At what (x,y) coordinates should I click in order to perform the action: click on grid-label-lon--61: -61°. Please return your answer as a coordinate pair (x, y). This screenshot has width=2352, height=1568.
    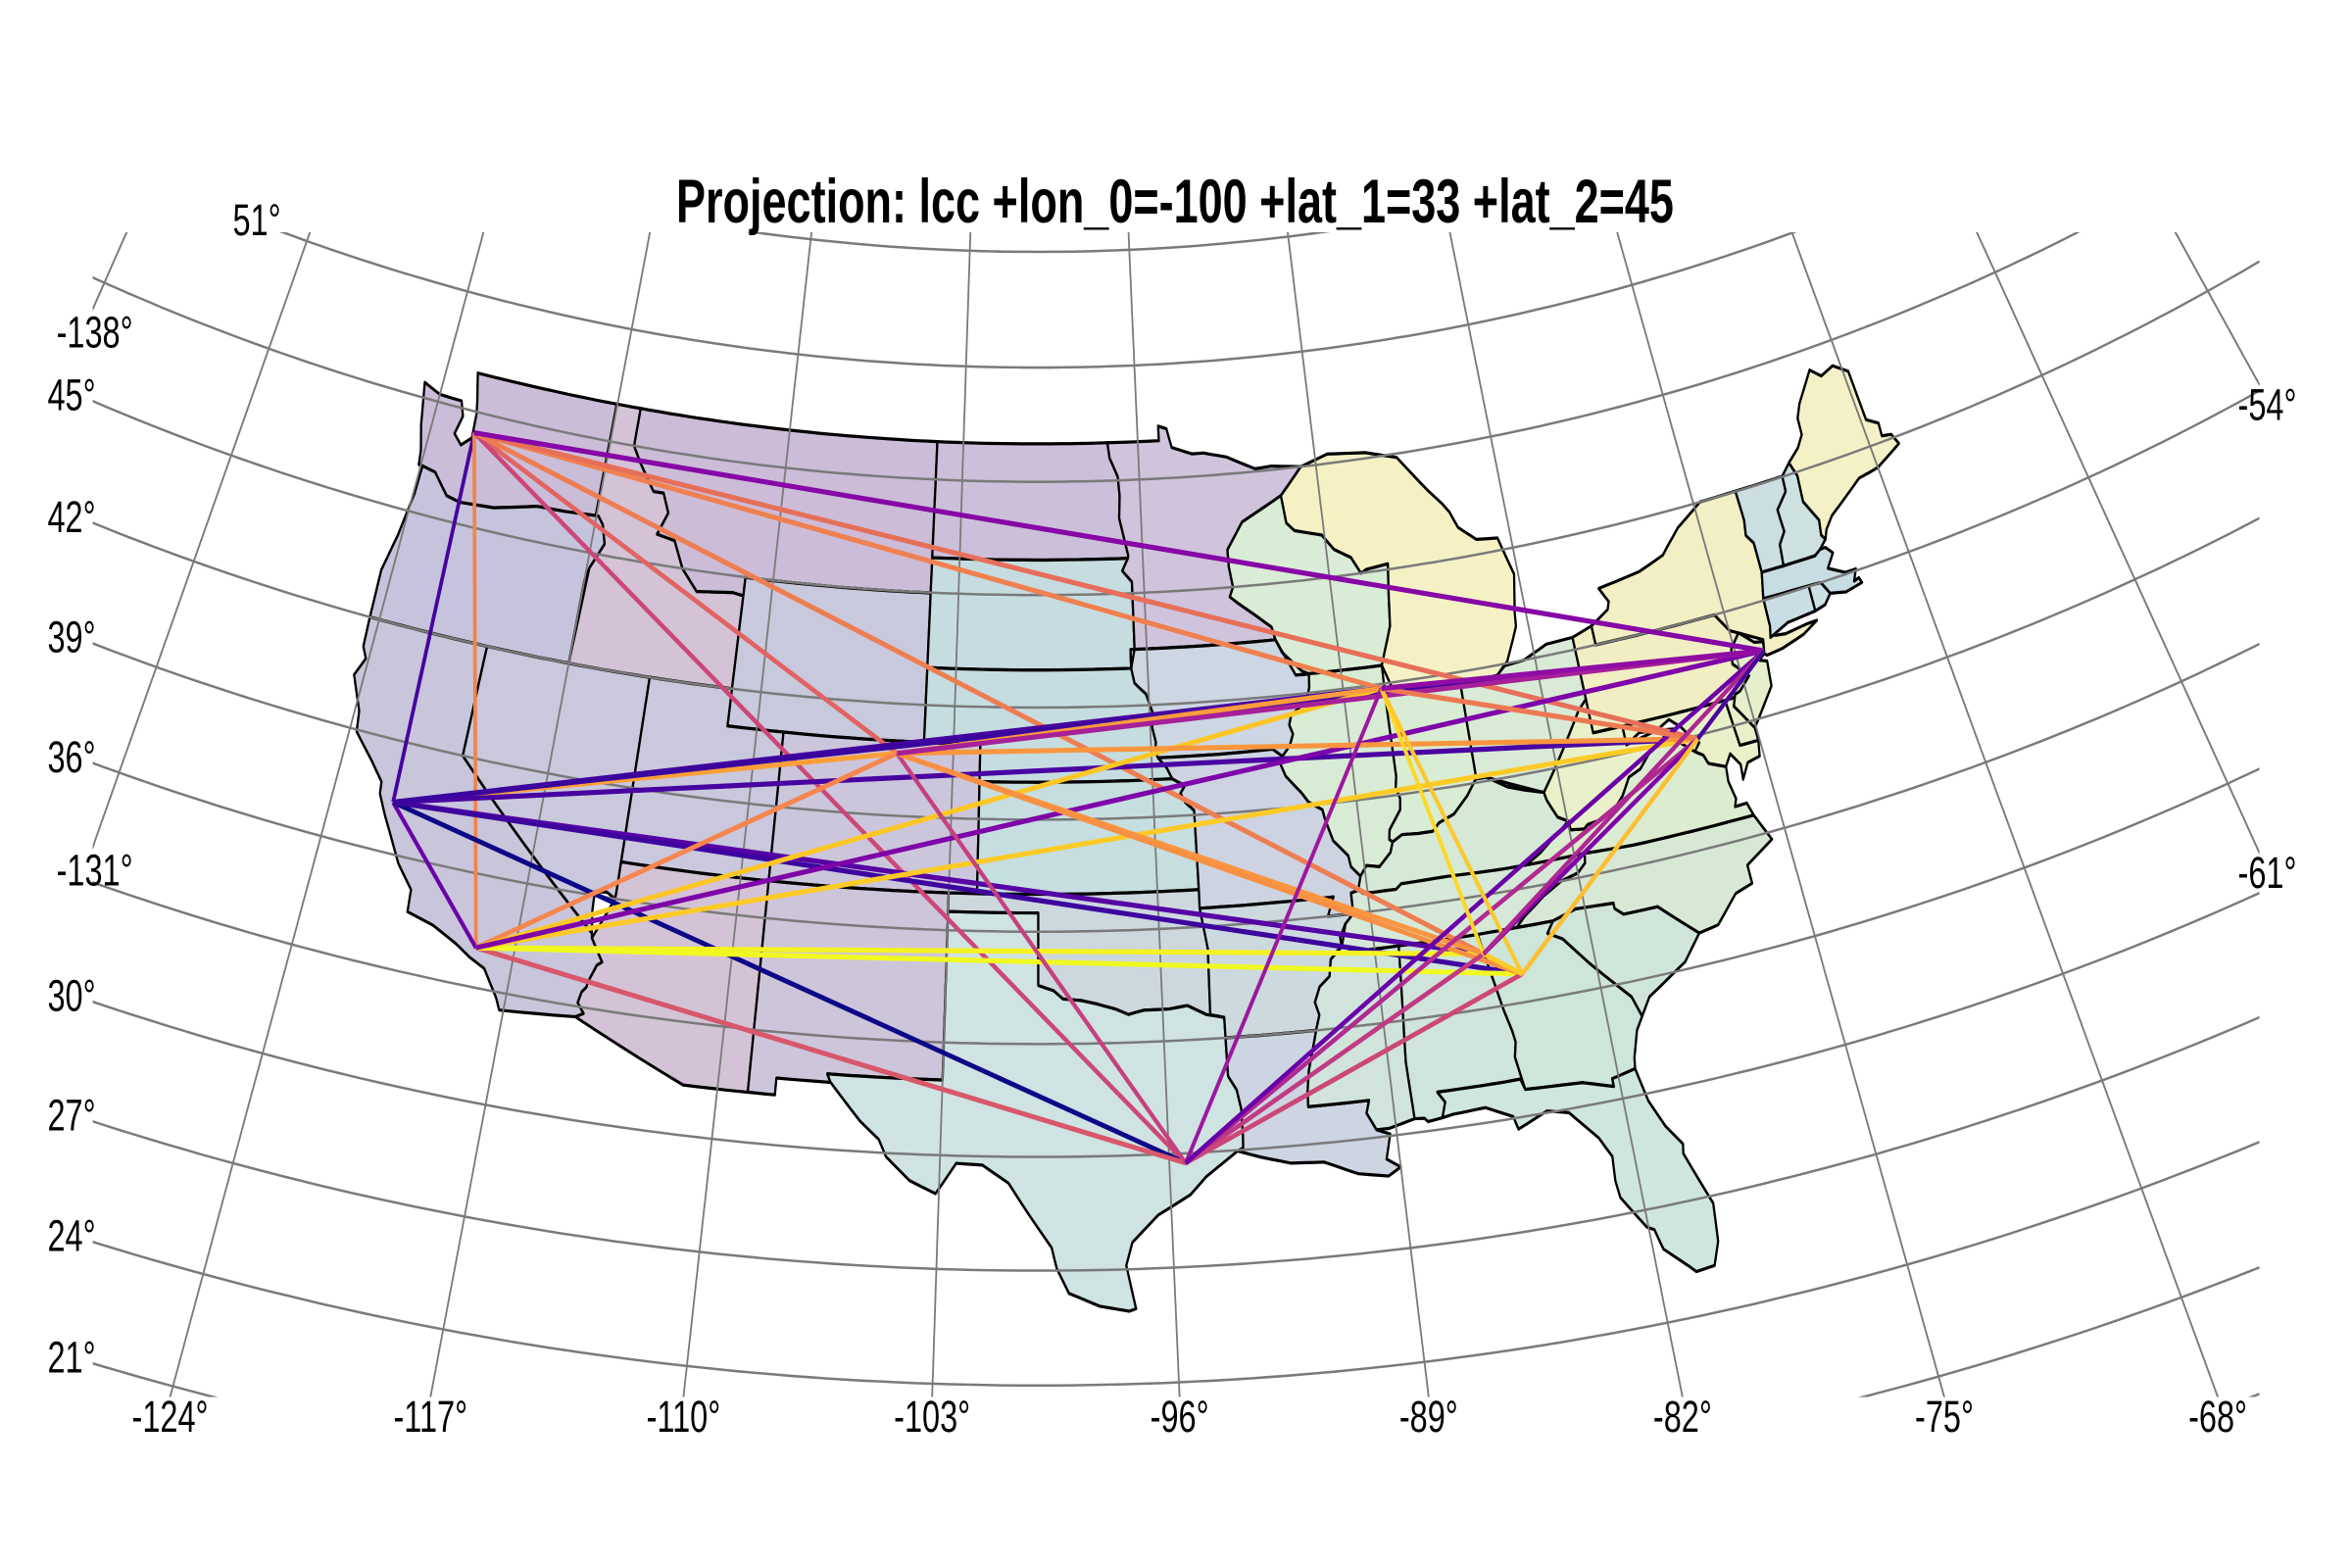
    Looking at the image, I should click on (2268, 874).